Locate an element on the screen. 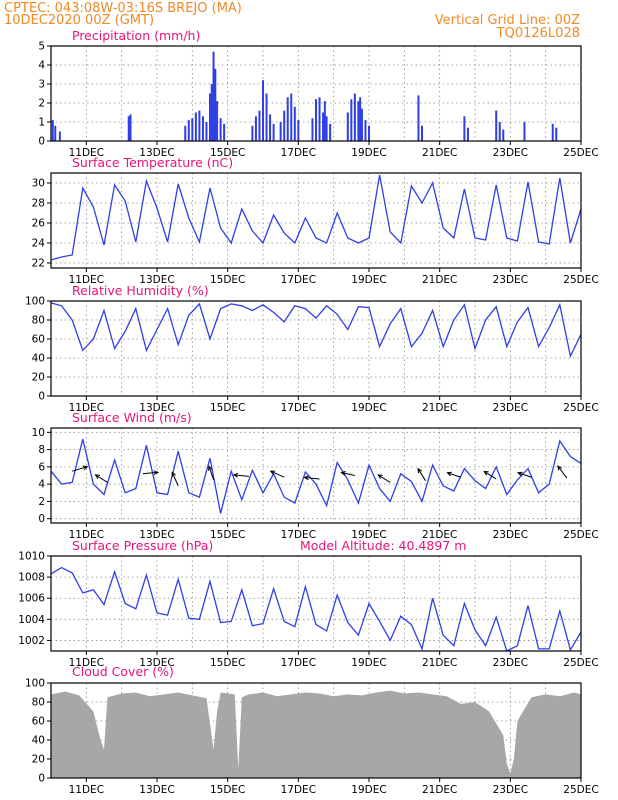 Image resolution: width=618 pixels, height=800 pixels. wind-xtick-label: 19DEC is located at coordinates (368, 535).